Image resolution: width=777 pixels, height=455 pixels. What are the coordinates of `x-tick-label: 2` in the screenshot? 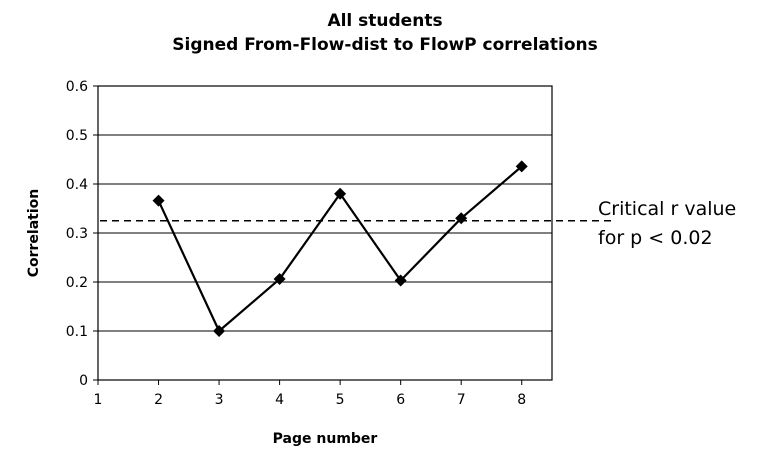 It's located at (158, 400).